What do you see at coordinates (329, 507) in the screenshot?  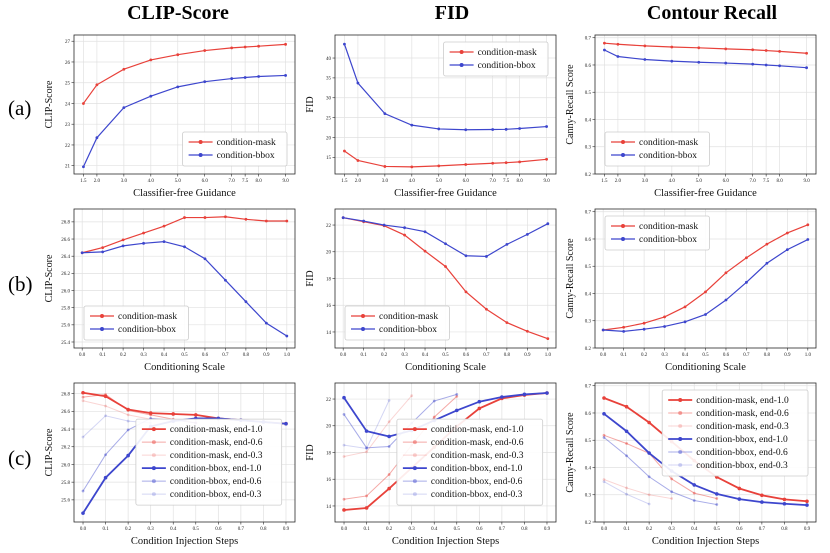 I see `y-tick-label: 14` at bounding box center [329, 507].